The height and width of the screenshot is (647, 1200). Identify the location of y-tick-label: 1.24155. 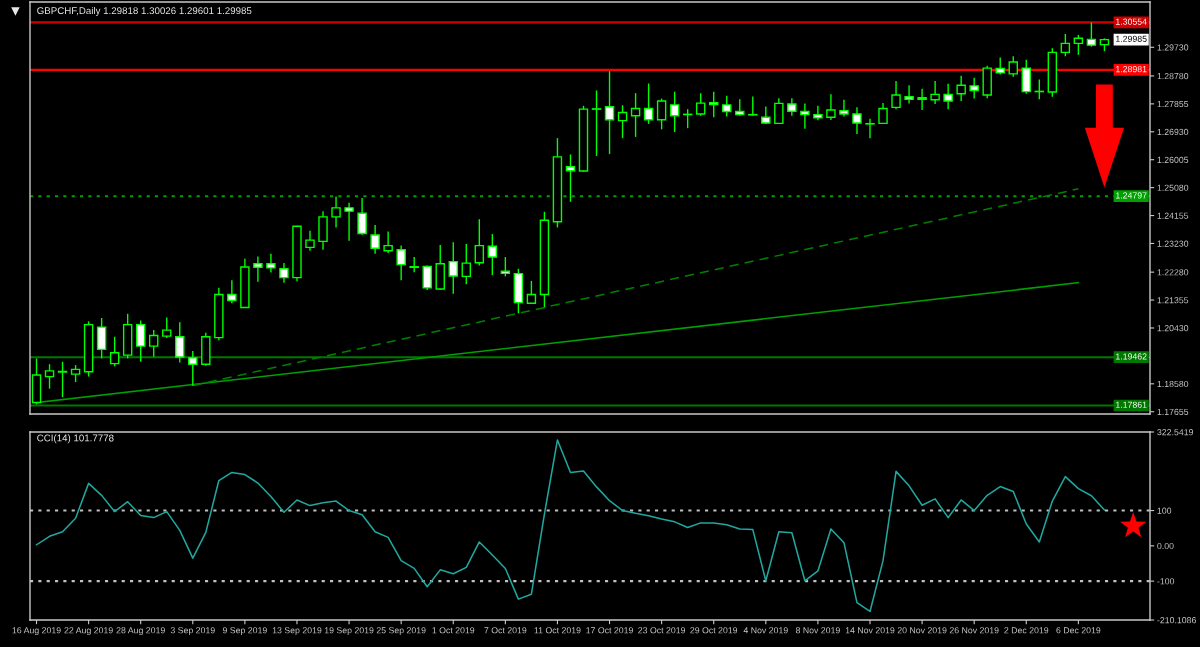
(1173, 215).